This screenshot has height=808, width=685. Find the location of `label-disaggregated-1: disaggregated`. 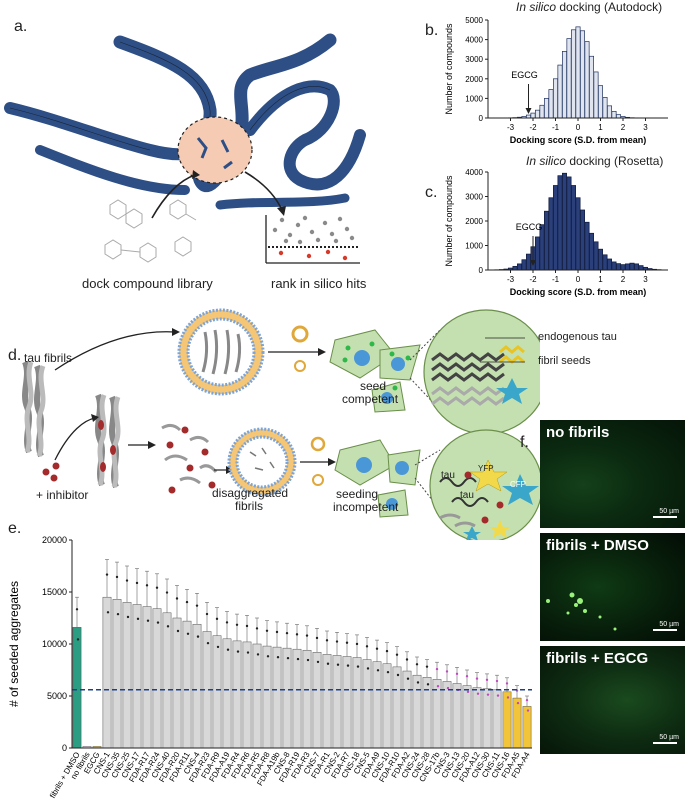

label-disaggregated-1: disaggregated is located at coordinates (250, 493).